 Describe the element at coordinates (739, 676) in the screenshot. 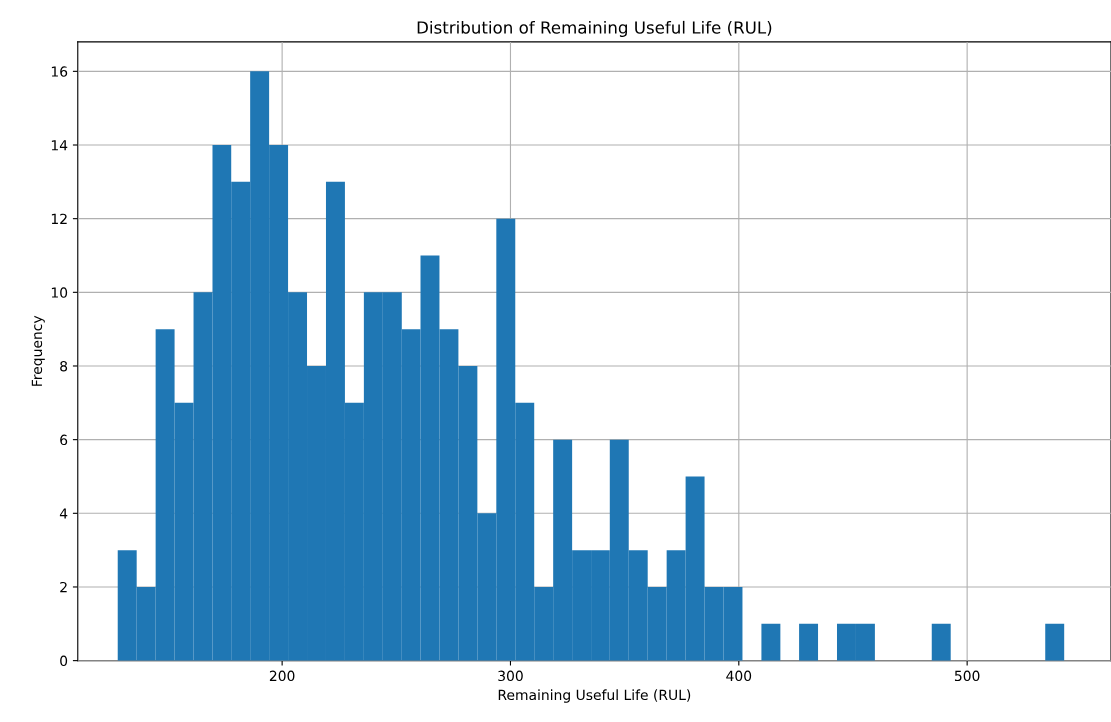

I see `x-tick-label: 400` at that location.